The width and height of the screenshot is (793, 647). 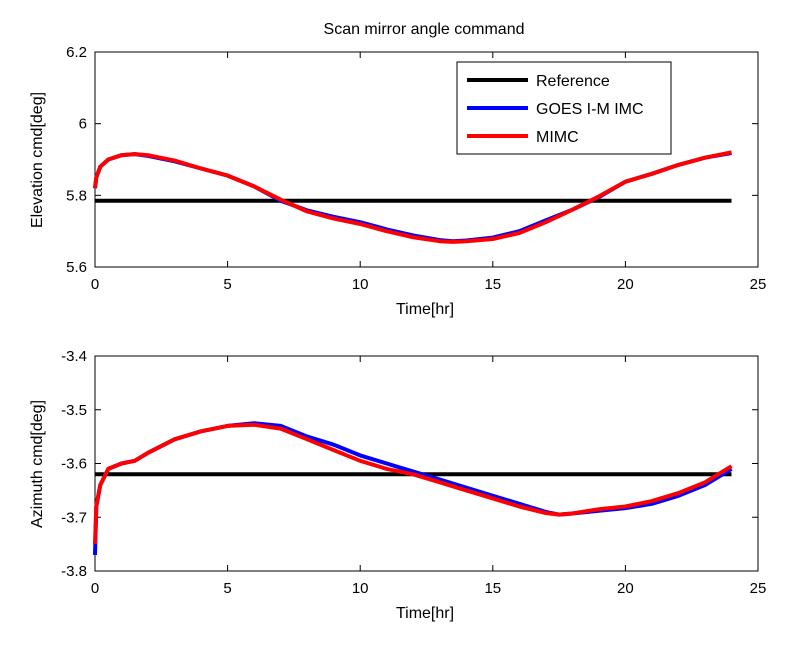 I want to click on azimuth-y-tick-label: -3.6, so click(x=74, y=464).